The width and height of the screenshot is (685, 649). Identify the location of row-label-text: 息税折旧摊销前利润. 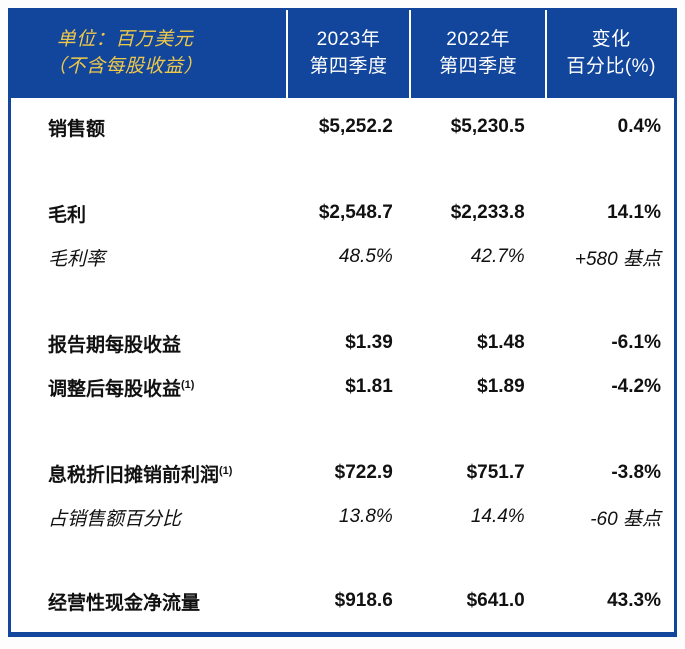
(134, 475).